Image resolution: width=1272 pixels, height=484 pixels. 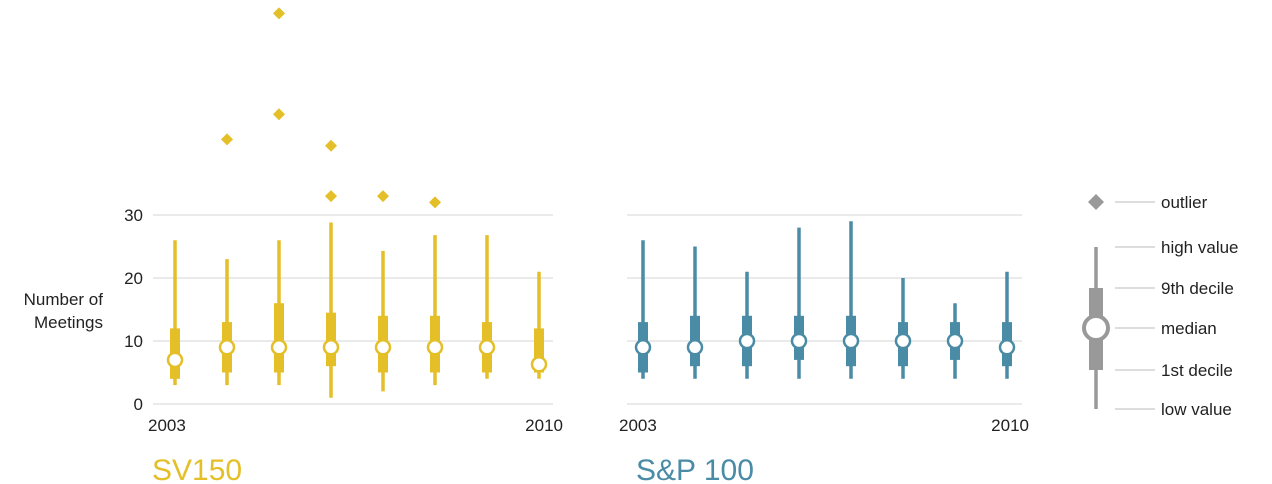 What do you see at coordinates (1200, 247) in the screenshot?
I see `legend-high-value-label: high value` at bounding box center [1200, 247].